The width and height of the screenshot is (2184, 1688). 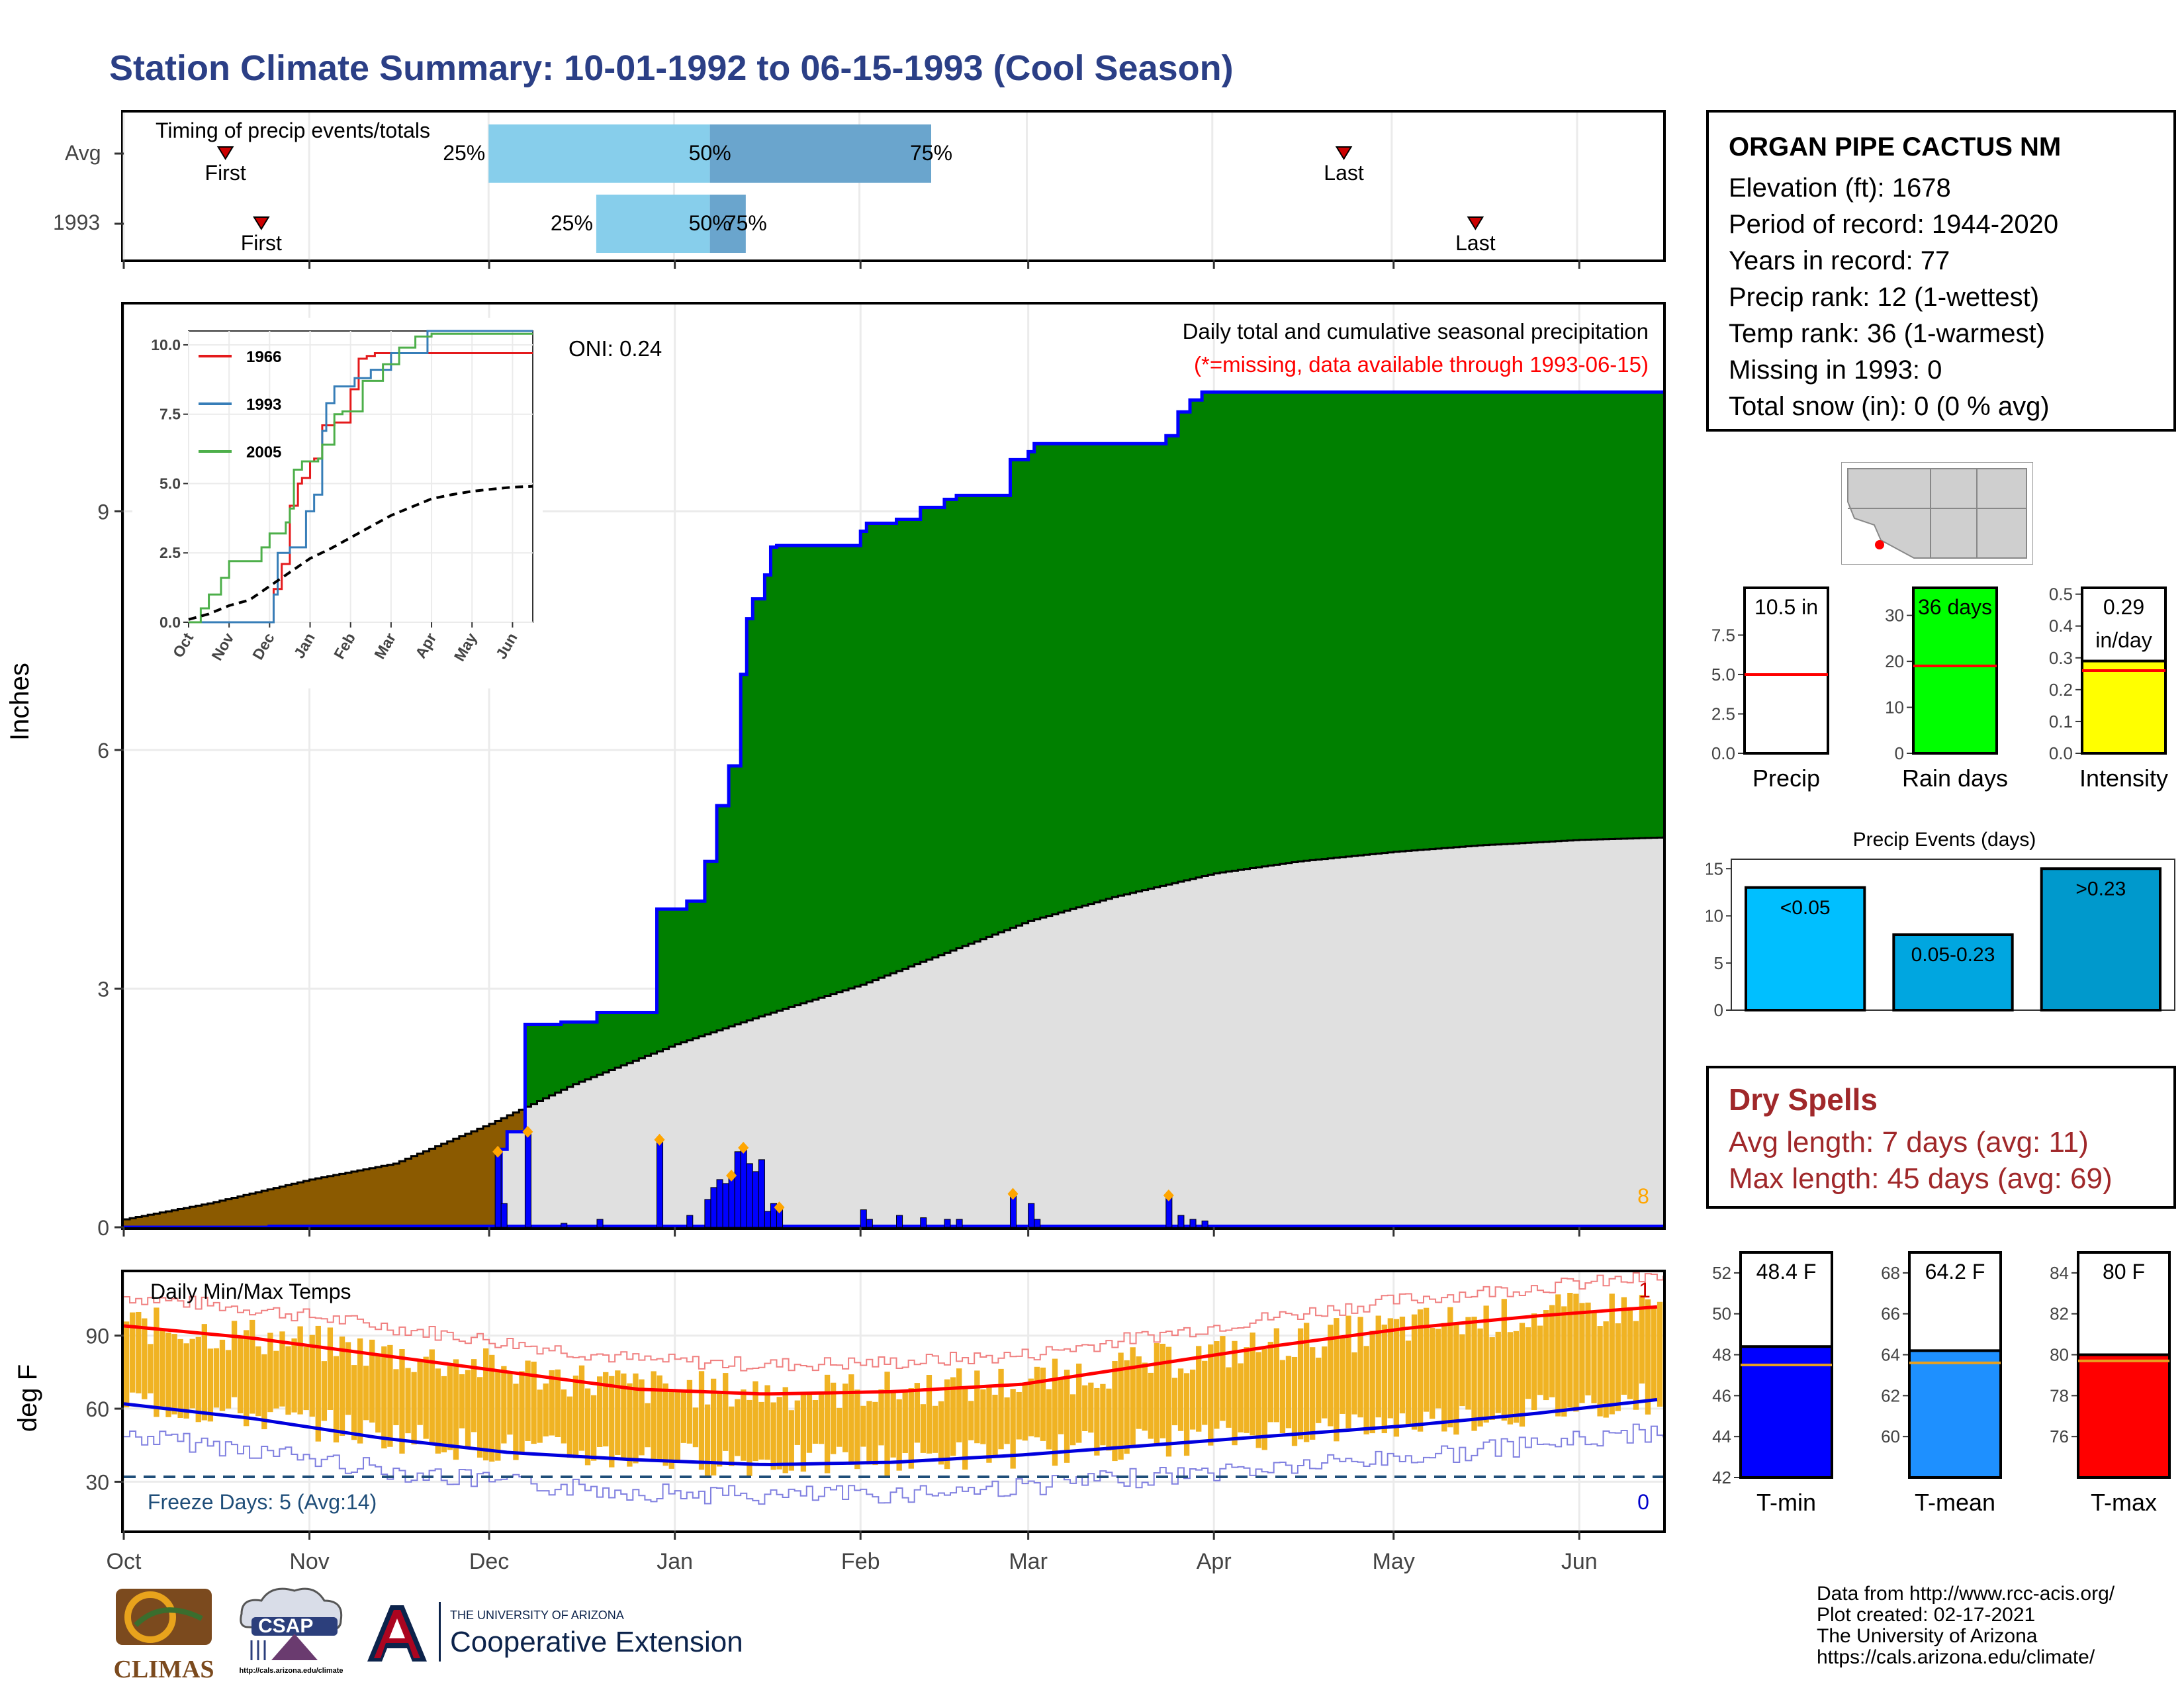 I want to click on summary-ytick-label: 80, so click(x=2059, y=1355).